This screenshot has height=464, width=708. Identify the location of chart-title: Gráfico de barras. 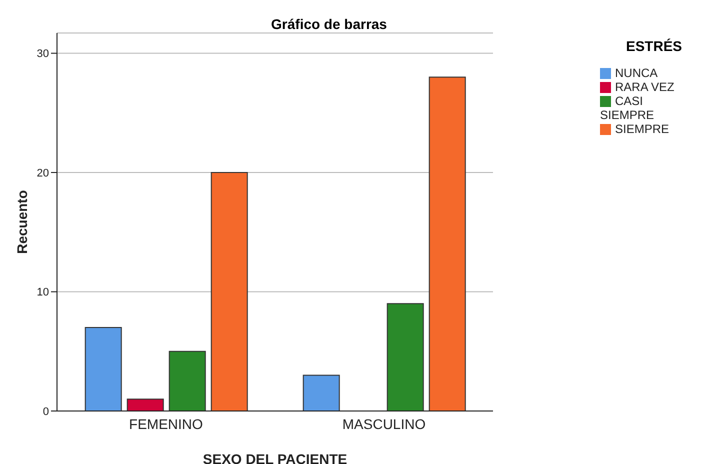
(329, 24).